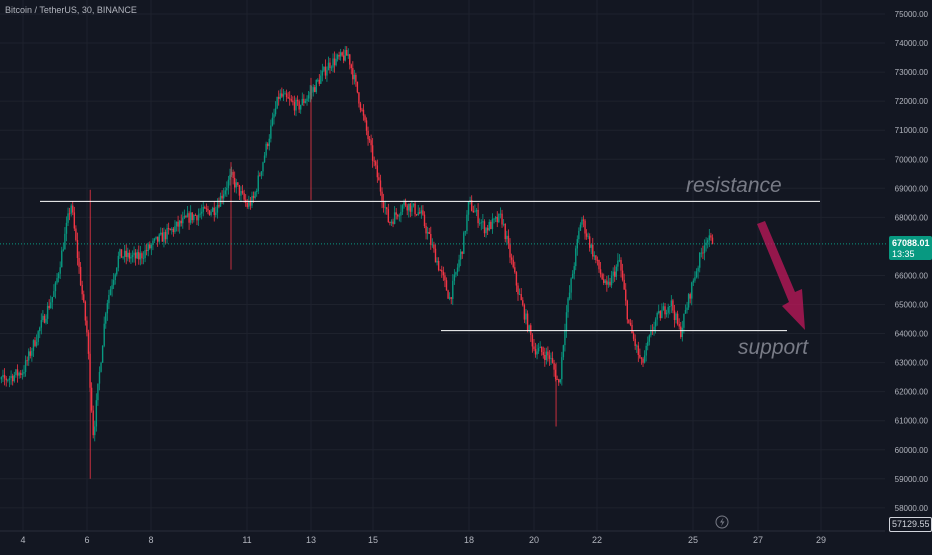 This screenshot has height=555, width=932. I want to click on price-tick-label: 70000.00, so click(912, 159).